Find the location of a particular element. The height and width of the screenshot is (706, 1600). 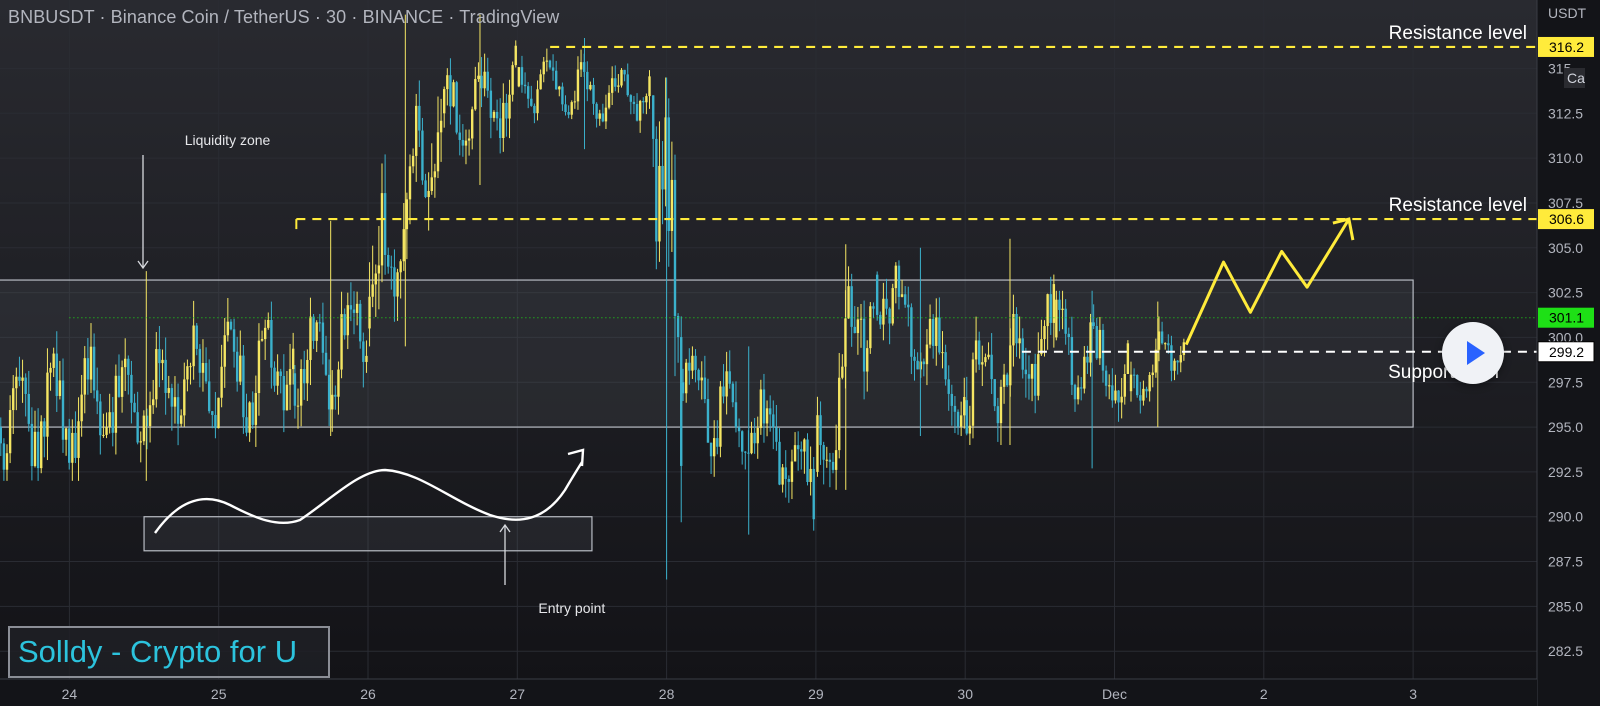

y-tick-label: 297.5 is located at coordinates (1565, 382).